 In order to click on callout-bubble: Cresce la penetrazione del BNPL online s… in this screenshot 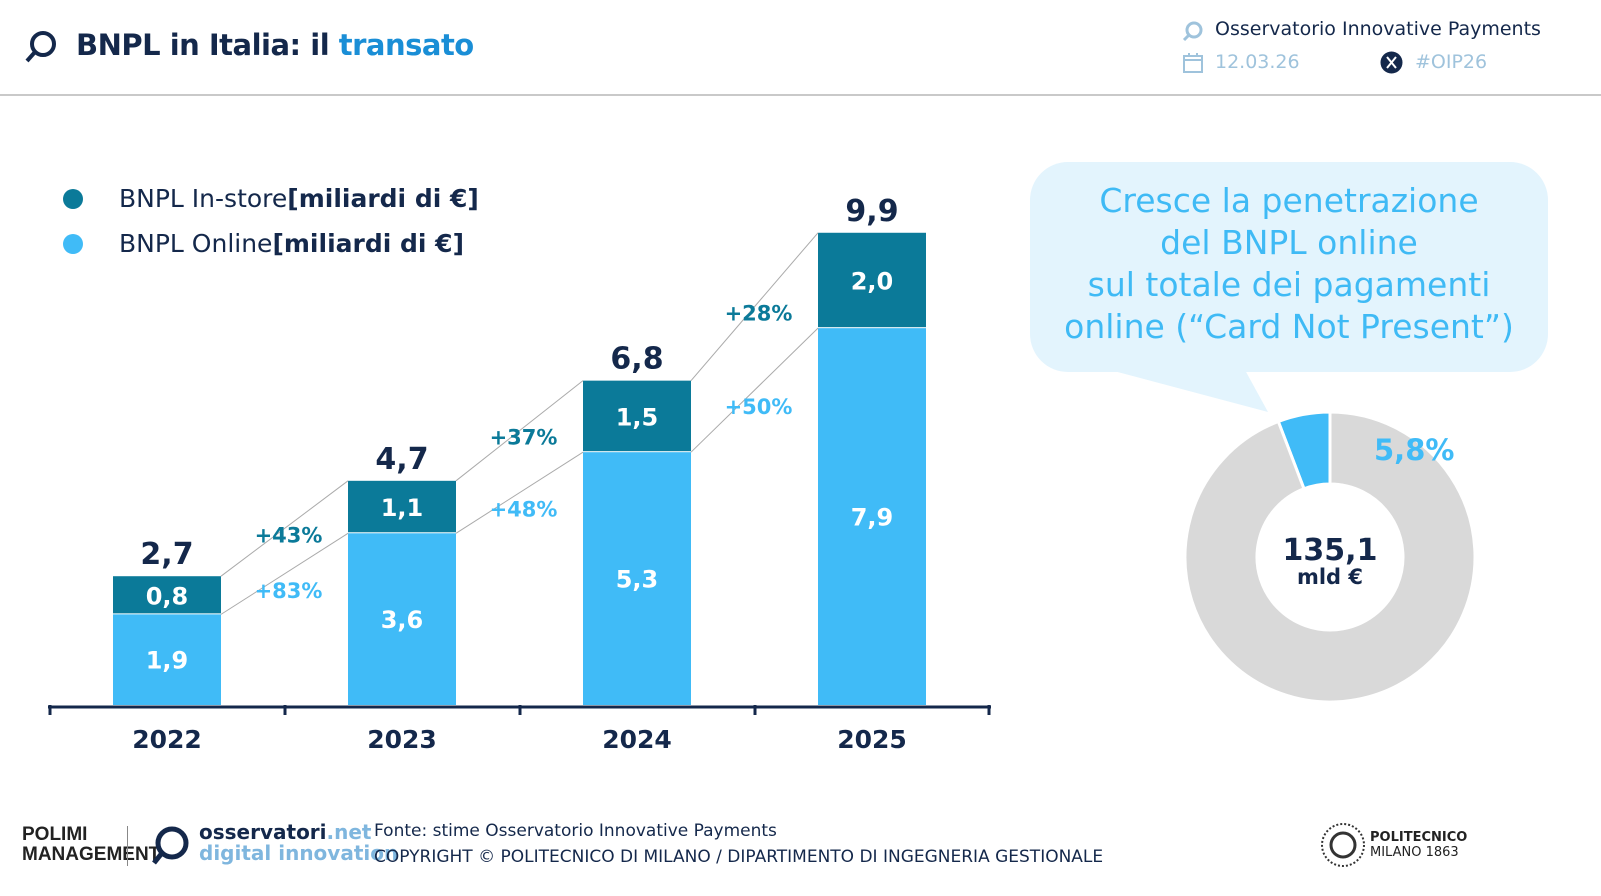, I will do `click(1289, 267)`.